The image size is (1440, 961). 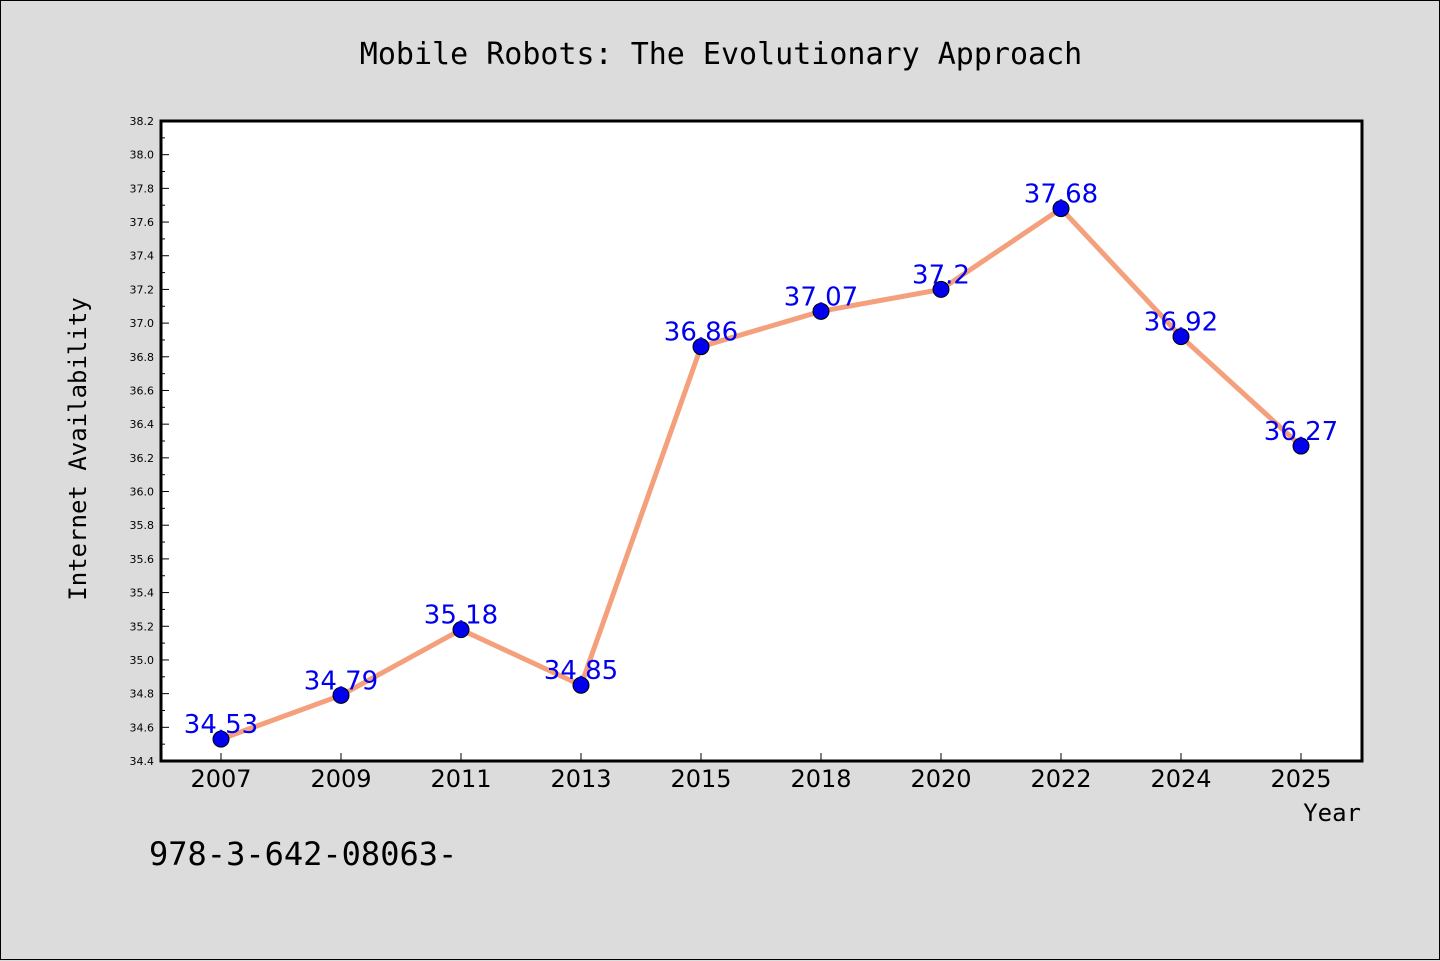 I want to click on footnote-isbn: 978-3-642-08063-, so click(x=303, y=854).